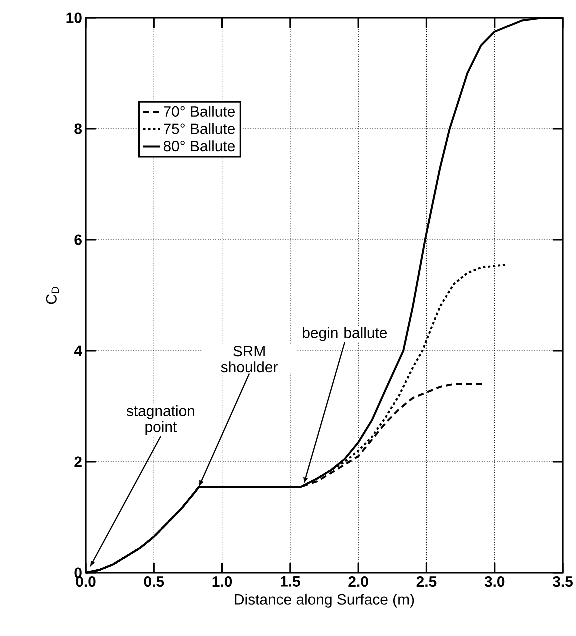 Image resolution: width=576 pixels, height=636 pixels. I want to click on x-tick-label: 1.5, so click(290, 581).